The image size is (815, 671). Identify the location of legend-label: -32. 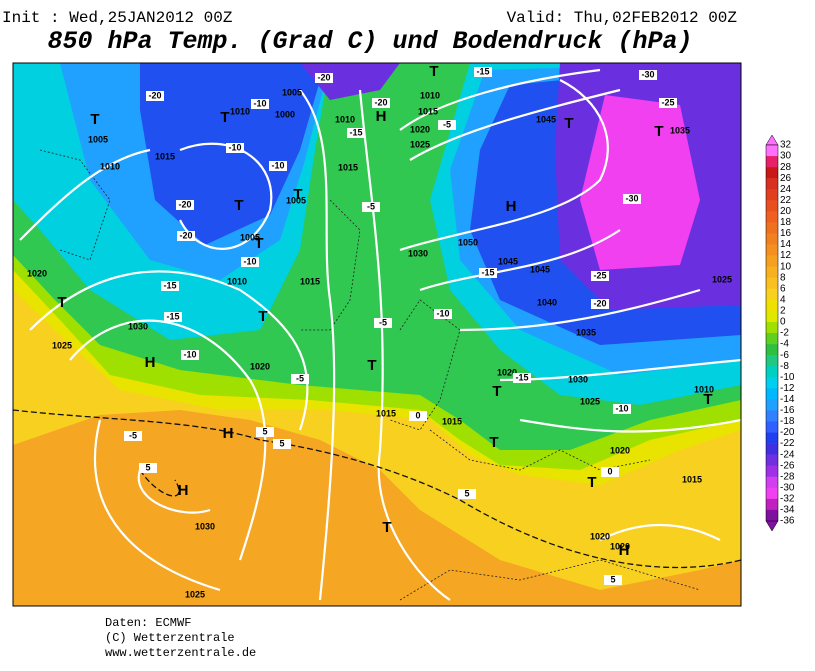
(787, 499).